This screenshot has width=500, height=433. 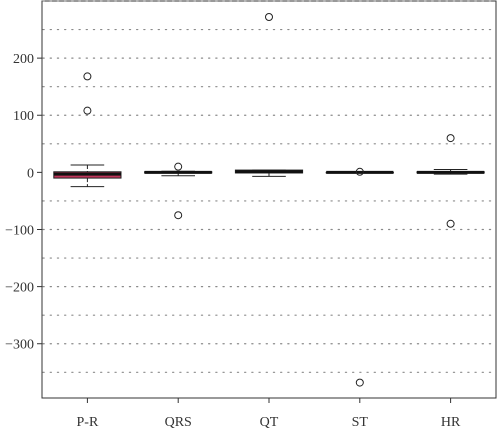 I want to click on y-tick-label: 100, so click(x=23, y=116).